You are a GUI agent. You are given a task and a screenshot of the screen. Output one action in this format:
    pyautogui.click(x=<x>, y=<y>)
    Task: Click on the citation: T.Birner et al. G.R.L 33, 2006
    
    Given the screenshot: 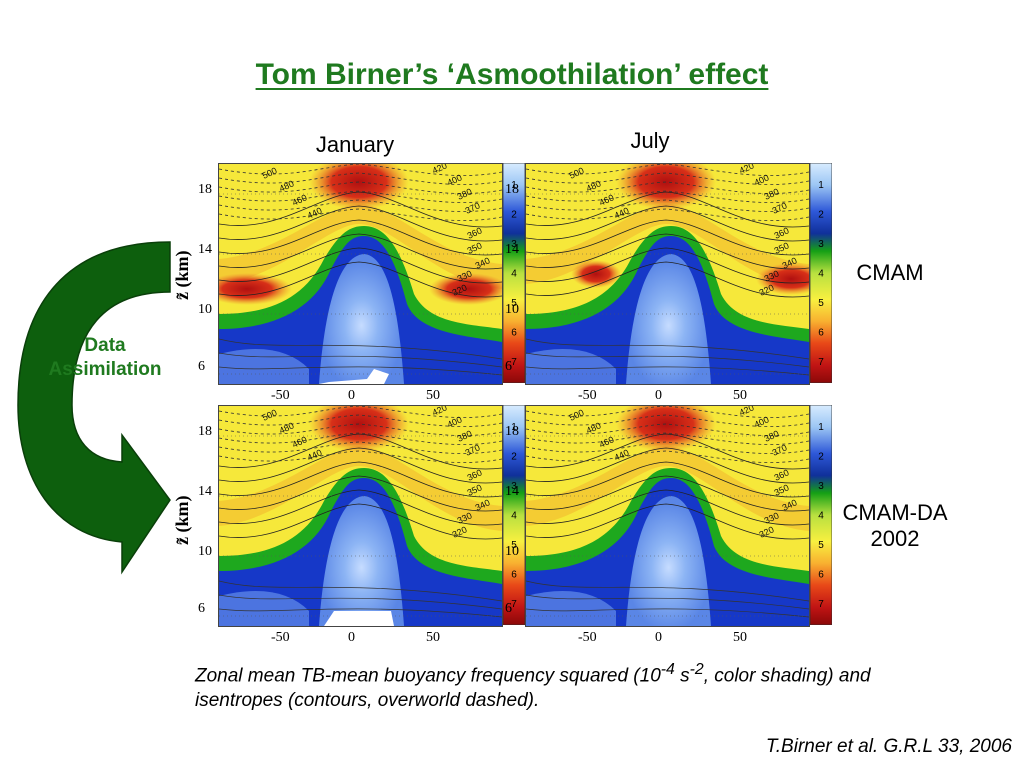 What is the action you would take?
    pyautogui.click(x=888, y=746)
    